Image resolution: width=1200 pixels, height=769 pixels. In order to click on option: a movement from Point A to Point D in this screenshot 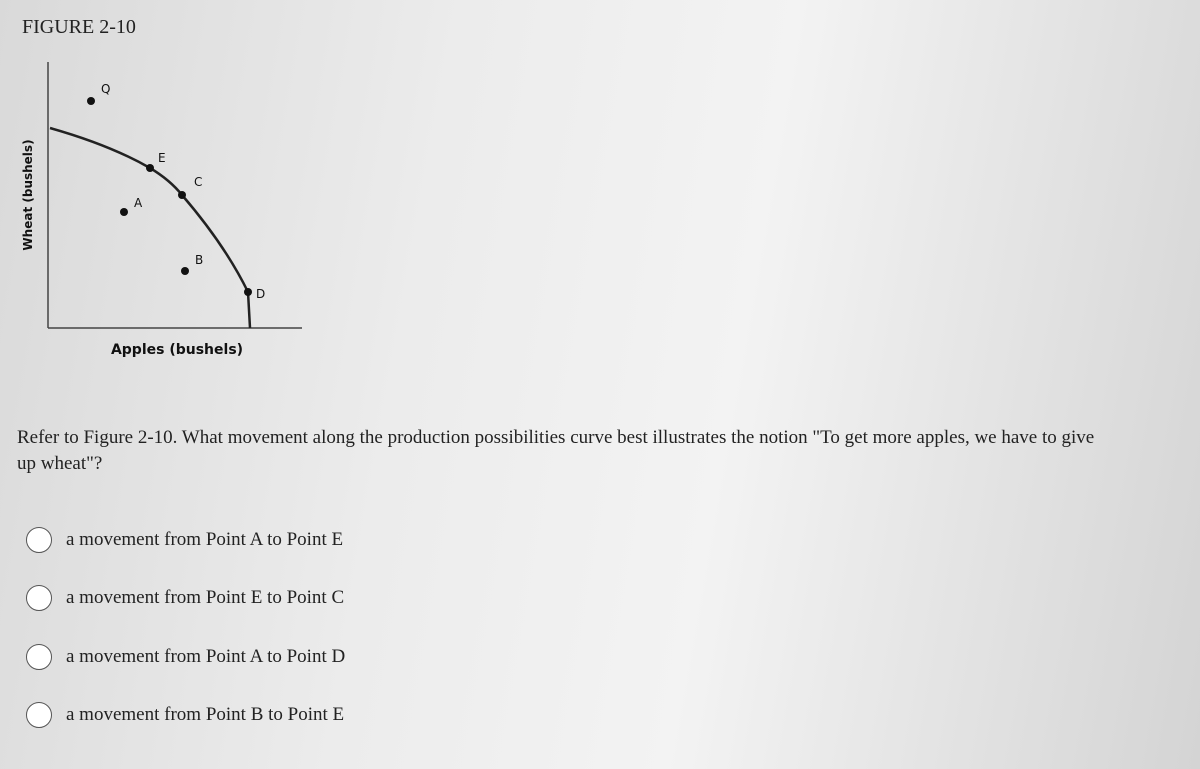, I will do `click(185, 657)`.